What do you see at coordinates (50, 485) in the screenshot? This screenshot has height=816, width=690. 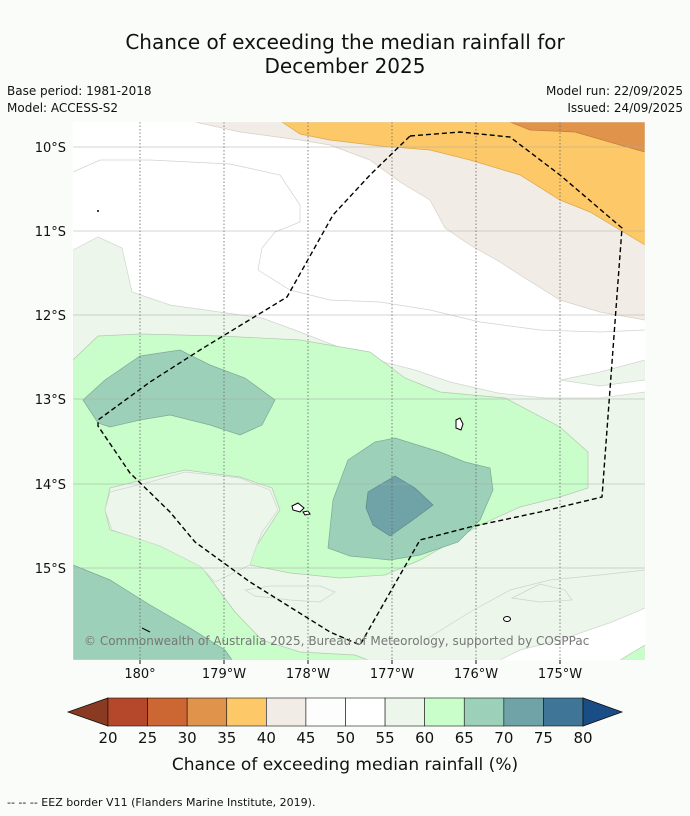 I see `lat-label: 14°S` at bounding box center [50, 485].